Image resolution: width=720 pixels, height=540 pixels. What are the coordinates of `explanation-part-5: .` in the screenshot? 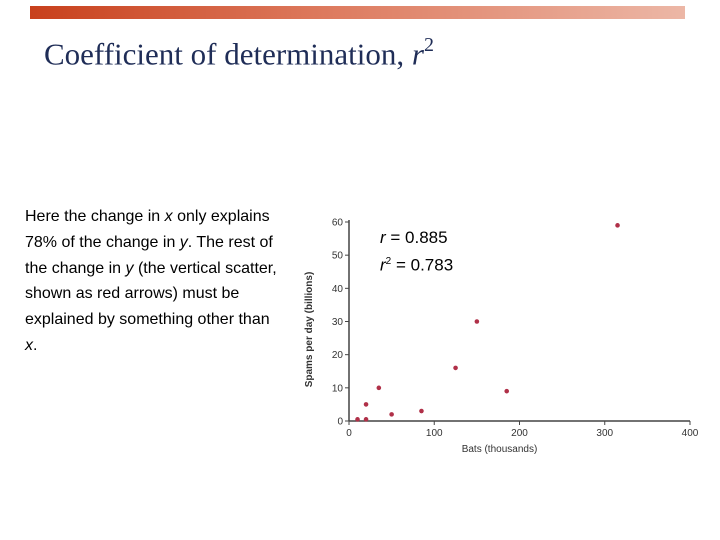 It's located at (35, 345).